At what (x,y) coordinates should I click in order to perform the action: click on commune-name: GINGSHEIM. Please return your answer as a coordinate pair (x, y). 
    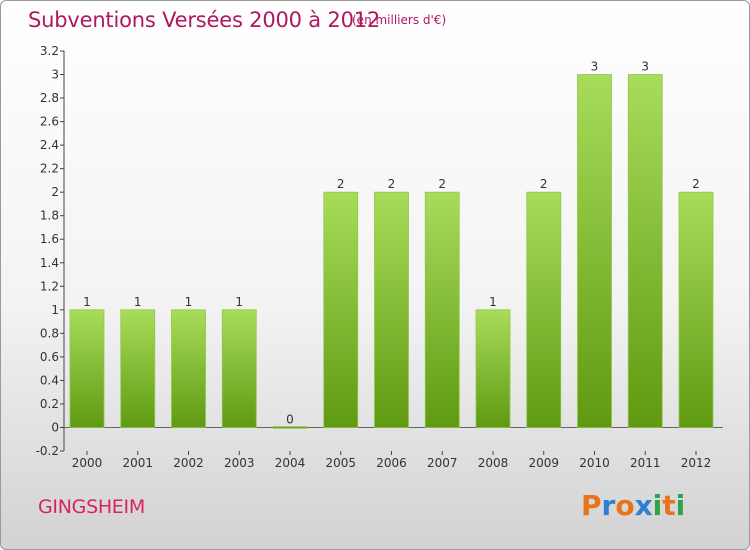
    Looking at the image, I should click on (91, 507).